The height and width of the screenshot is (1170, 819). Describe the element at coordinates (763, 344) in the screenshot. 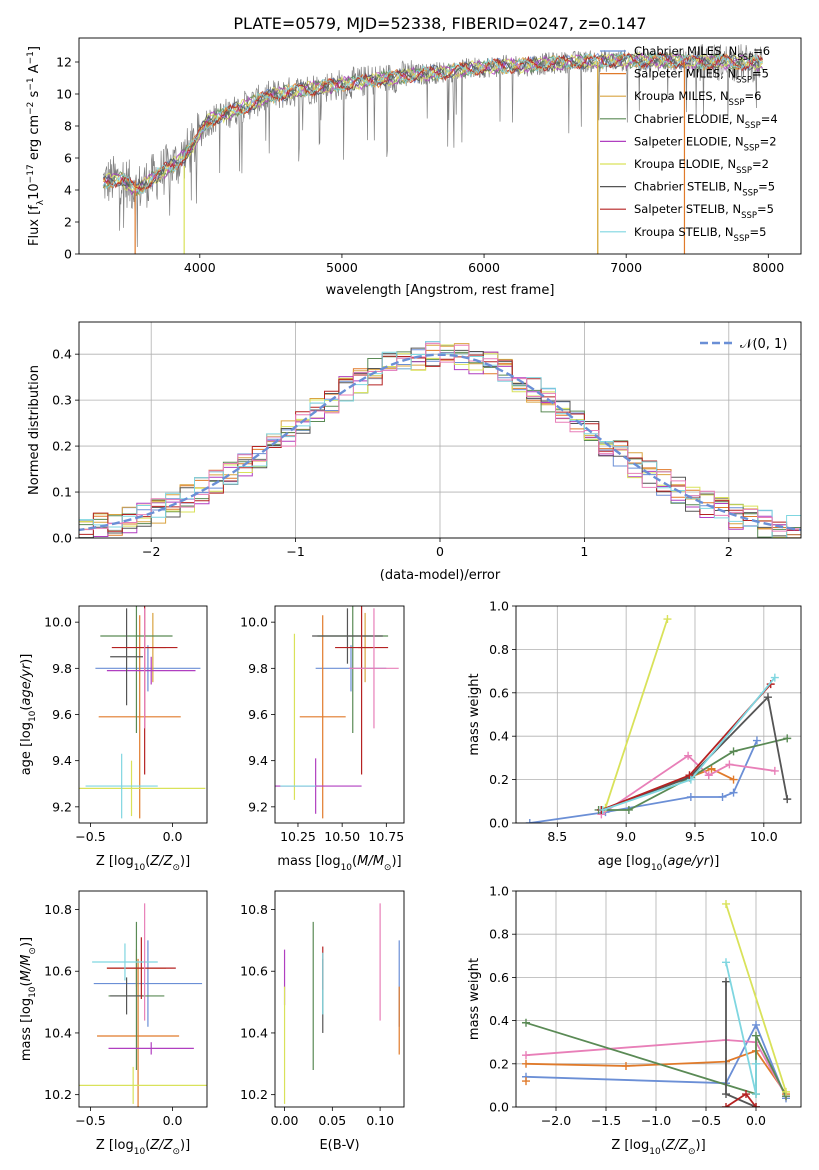

I see `legend-label: 𝒩(0, 1)` at that location.